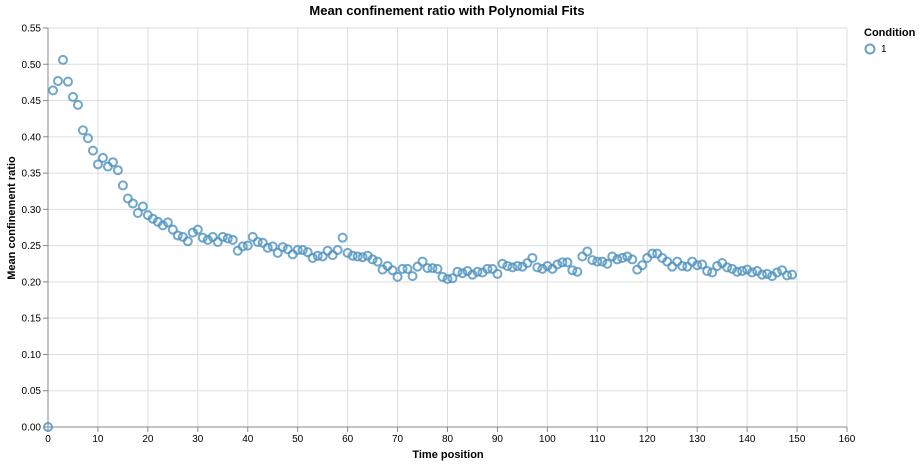  I want to click on x-tick-label: 50, so click(298, 439).